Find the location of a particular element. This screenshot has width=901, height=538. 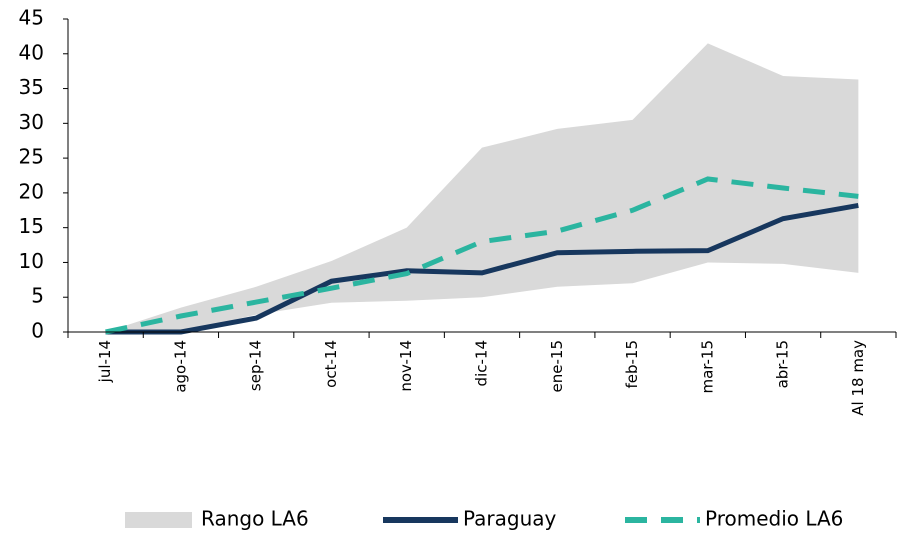

y-tick-label: 40 is located at coordinates (31, 52).